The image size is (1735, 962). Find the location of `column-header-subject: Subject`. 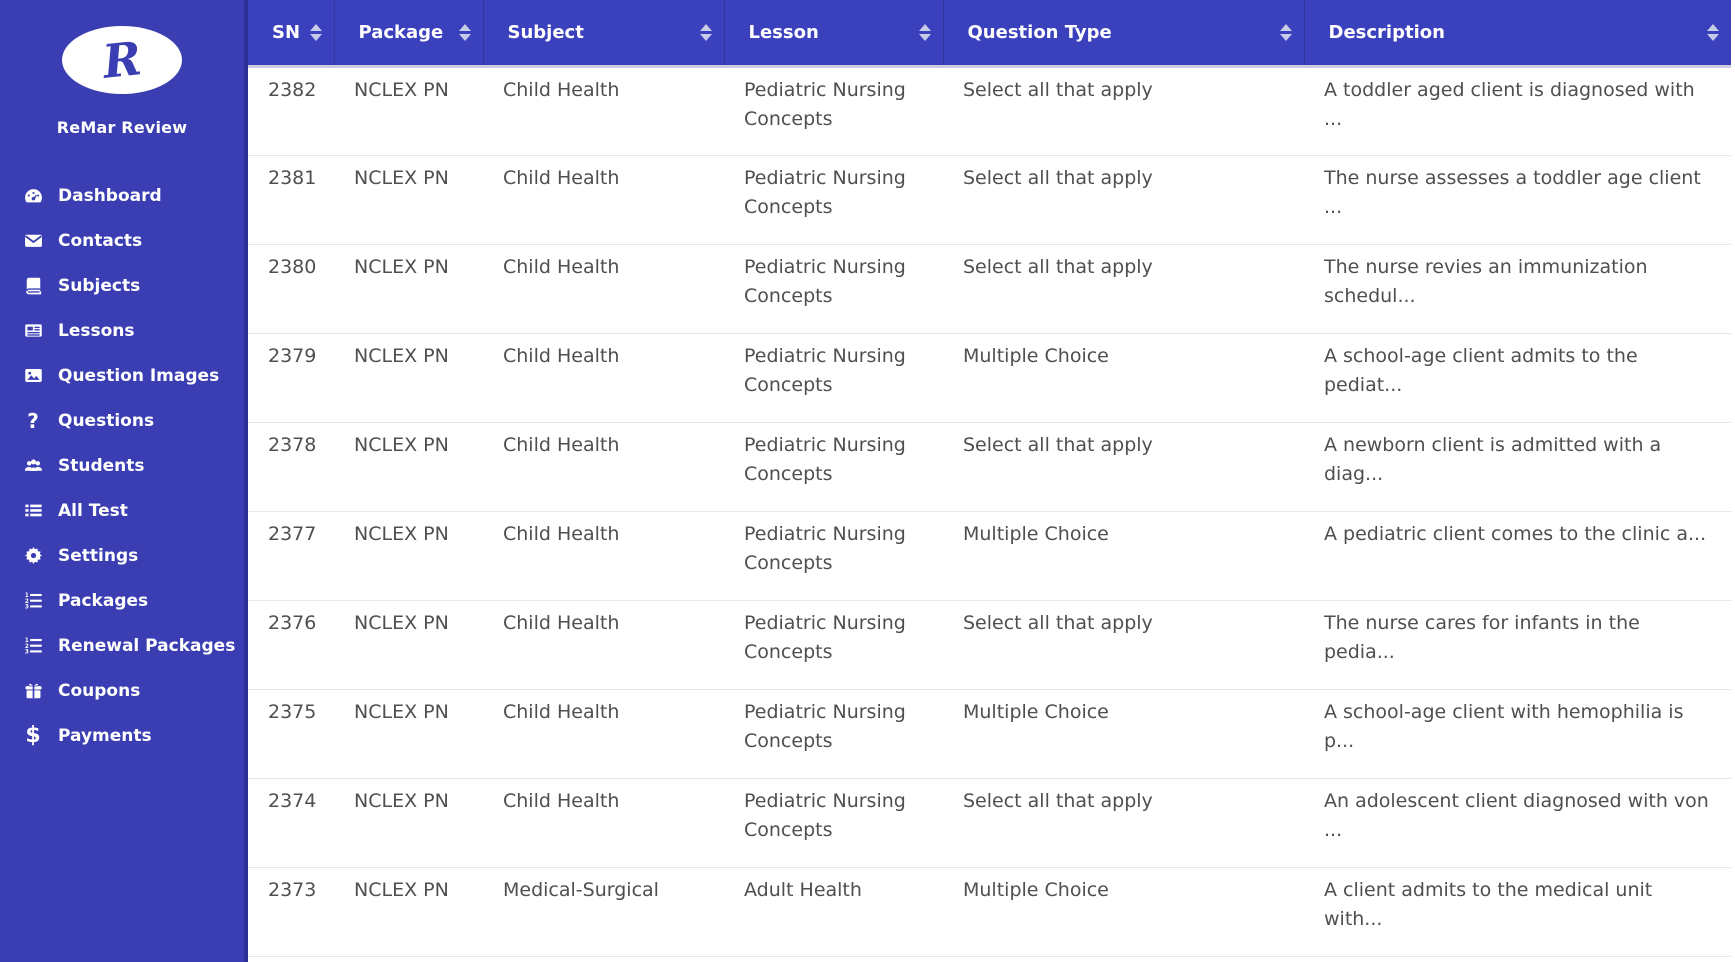

column-header-subject: Subject is located at coordinates (603, 34).